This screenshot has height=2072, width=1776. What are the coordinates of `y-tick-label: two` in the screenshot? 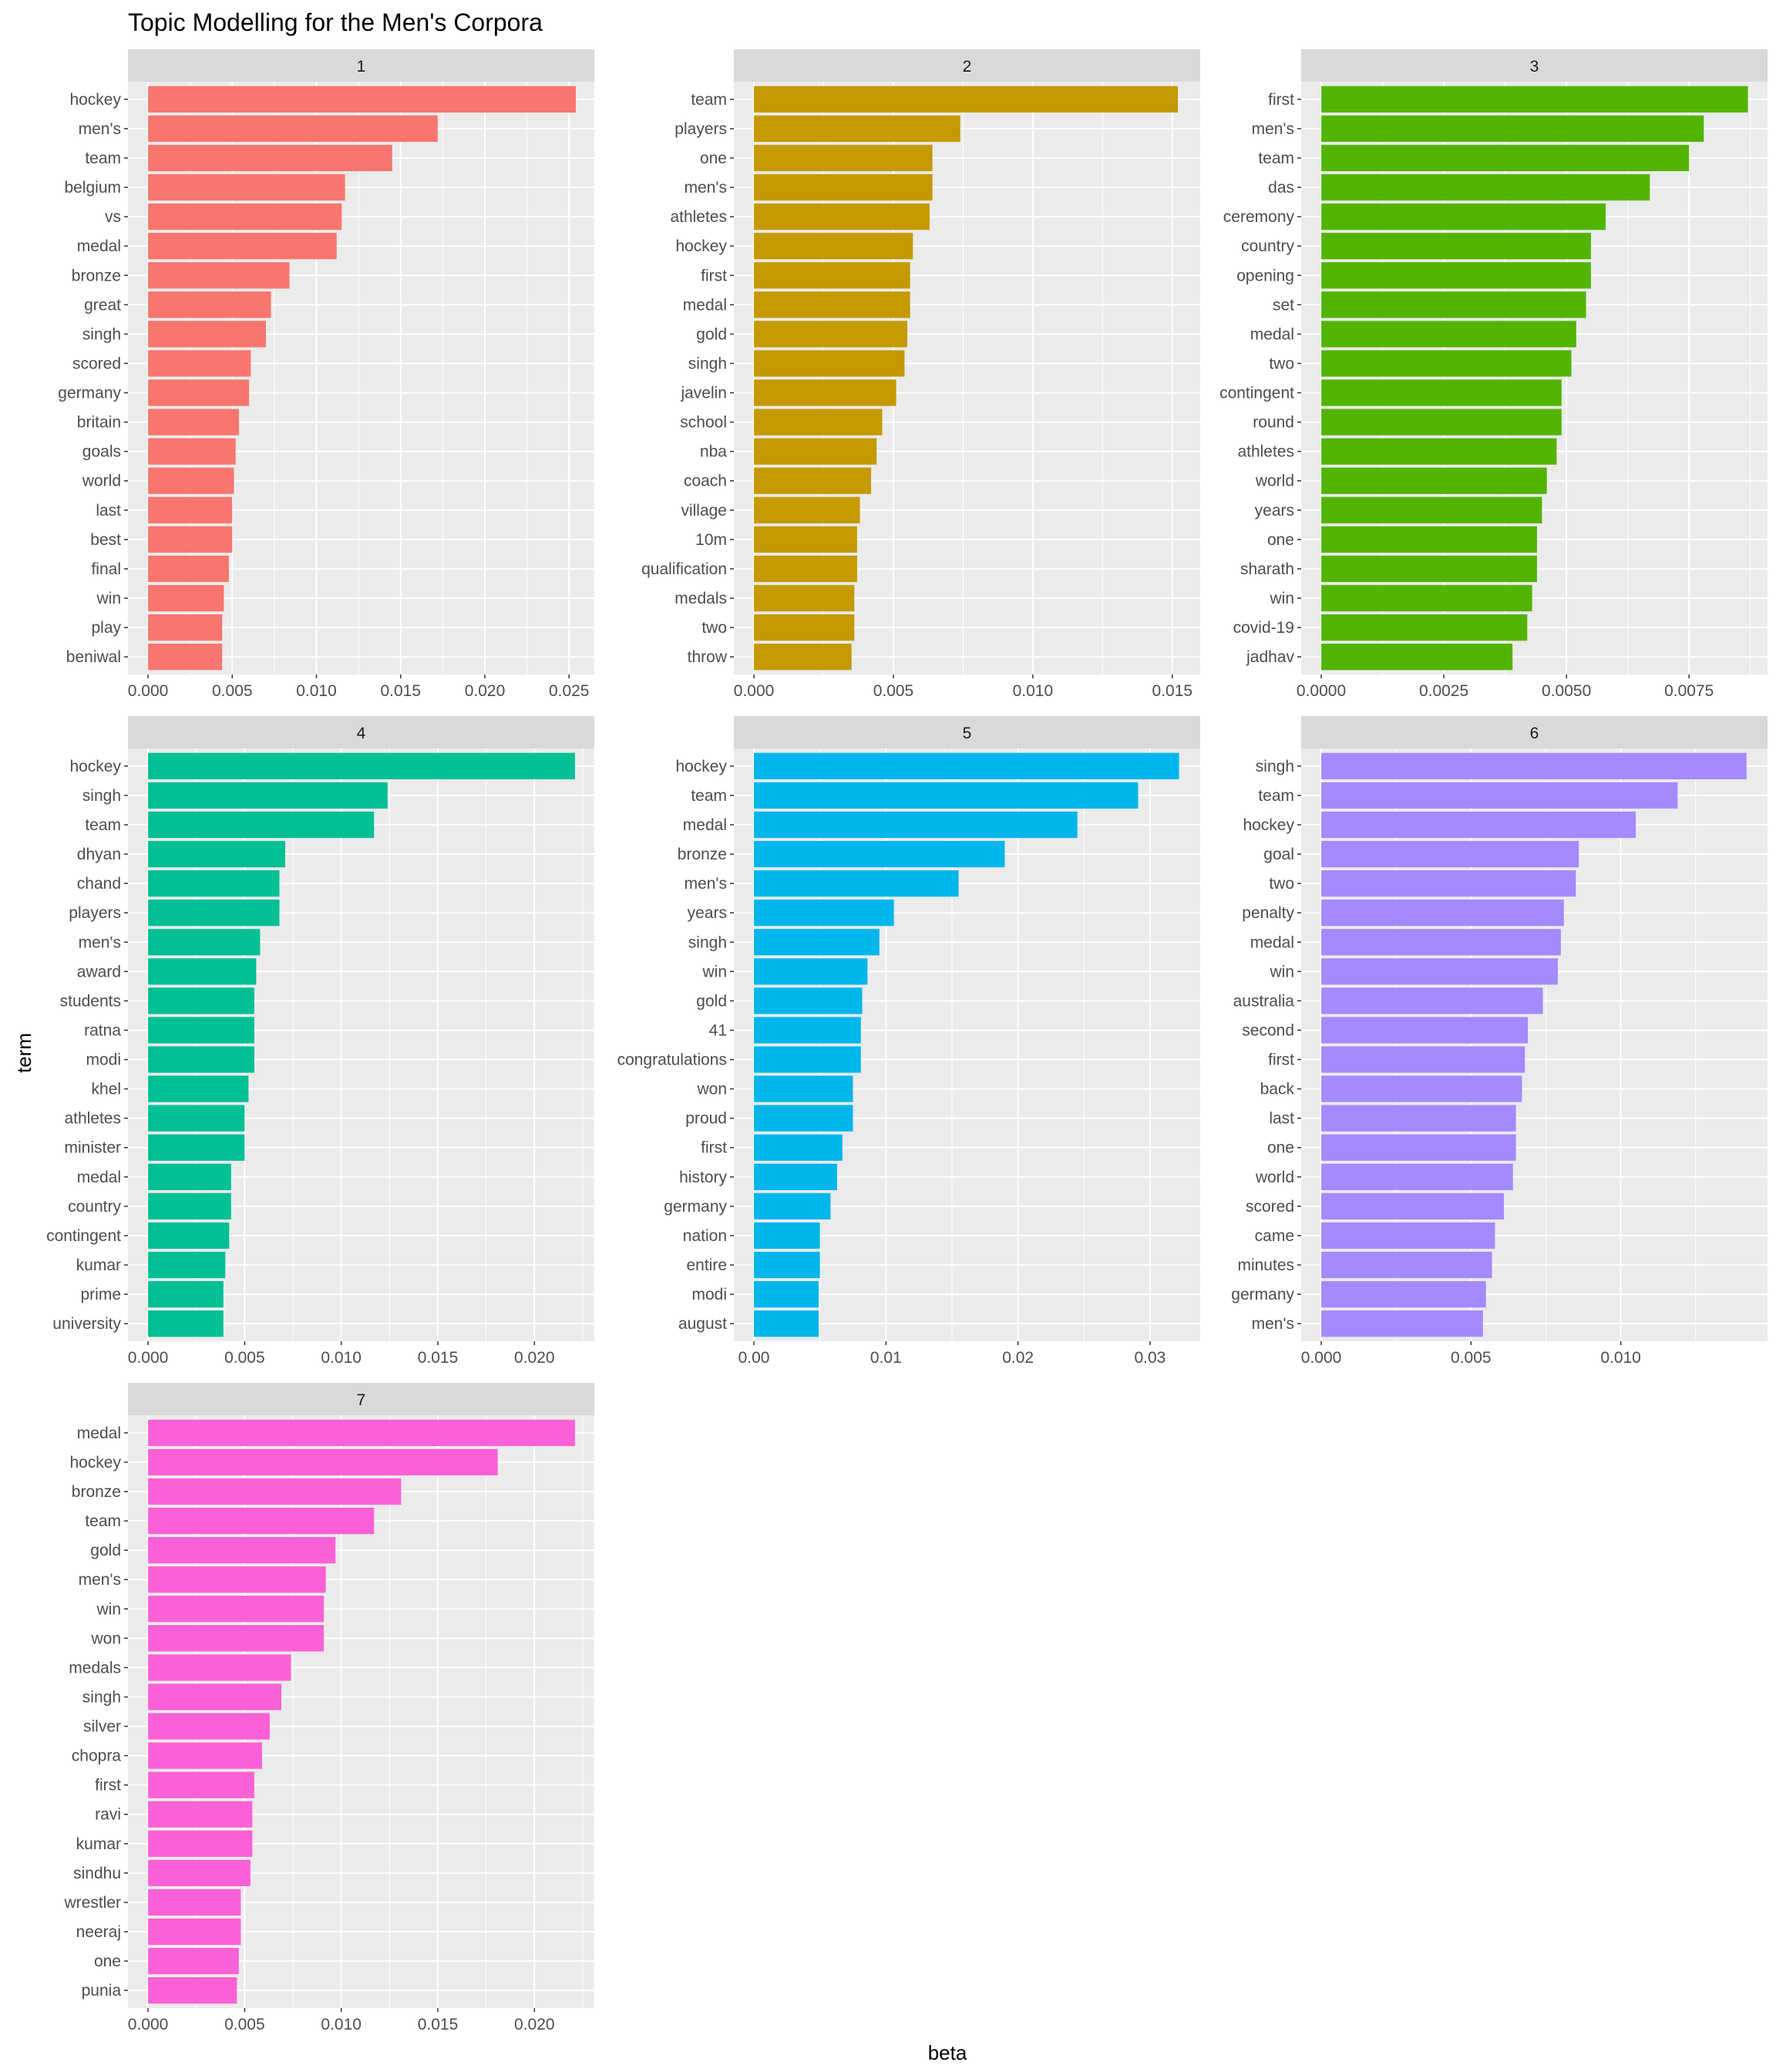 It's located at (714, 628).